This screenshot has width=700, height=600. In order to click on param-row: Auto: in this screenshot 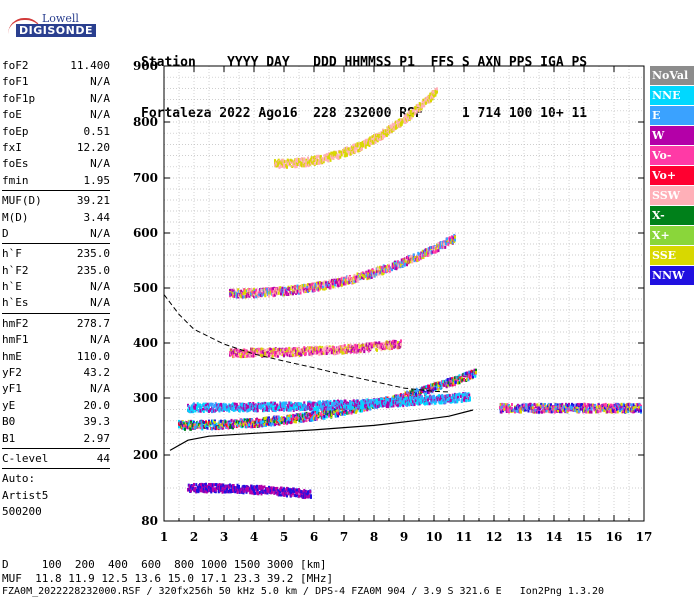, I will do `click(56, 479)`.